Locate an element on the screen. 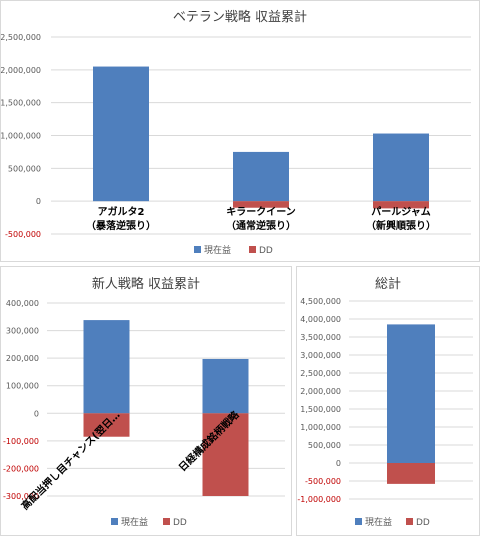  x-category-label: （新興順張り） is located at coordinates (401, 225).